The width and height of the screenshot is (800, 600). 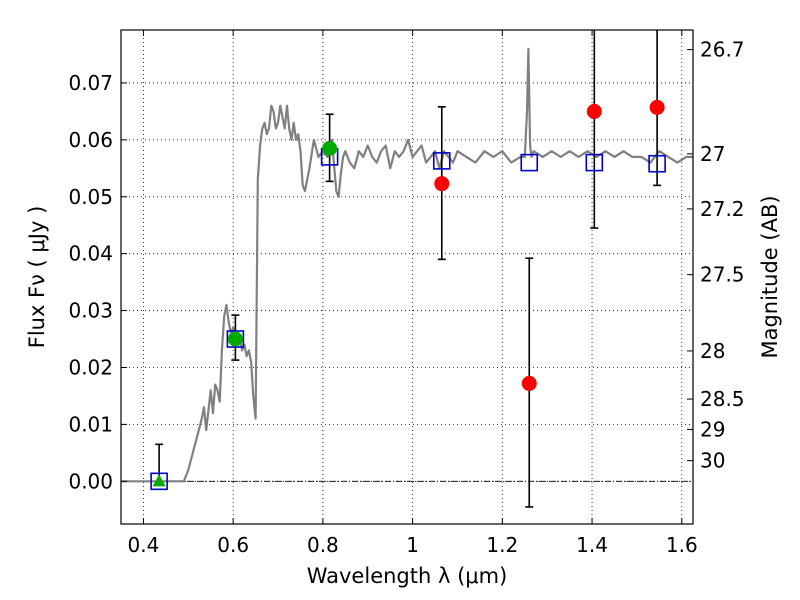 What do you see at coordinates (90, 367) in the screenshot?
I see `y-tick-label: 0.02` at bounding box center [90, 367].